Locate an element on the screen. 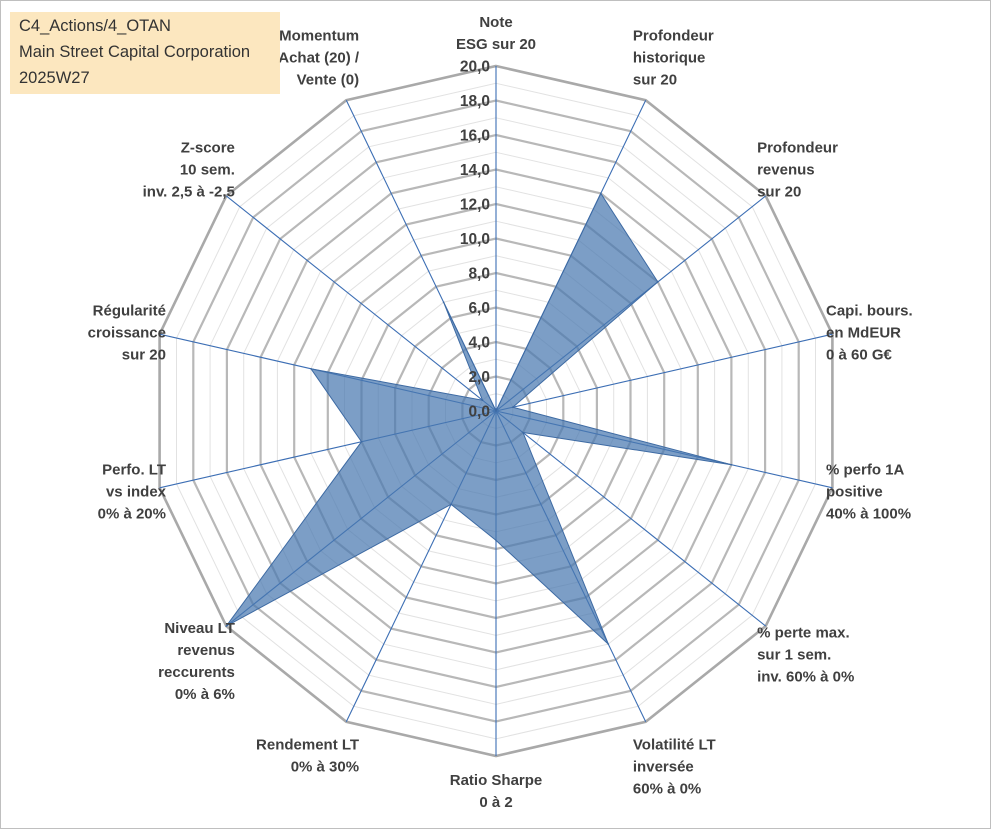 This screenshot has width=991, height=829. axis-label-line: Achat (20) / is located at coordinates (319, 57).